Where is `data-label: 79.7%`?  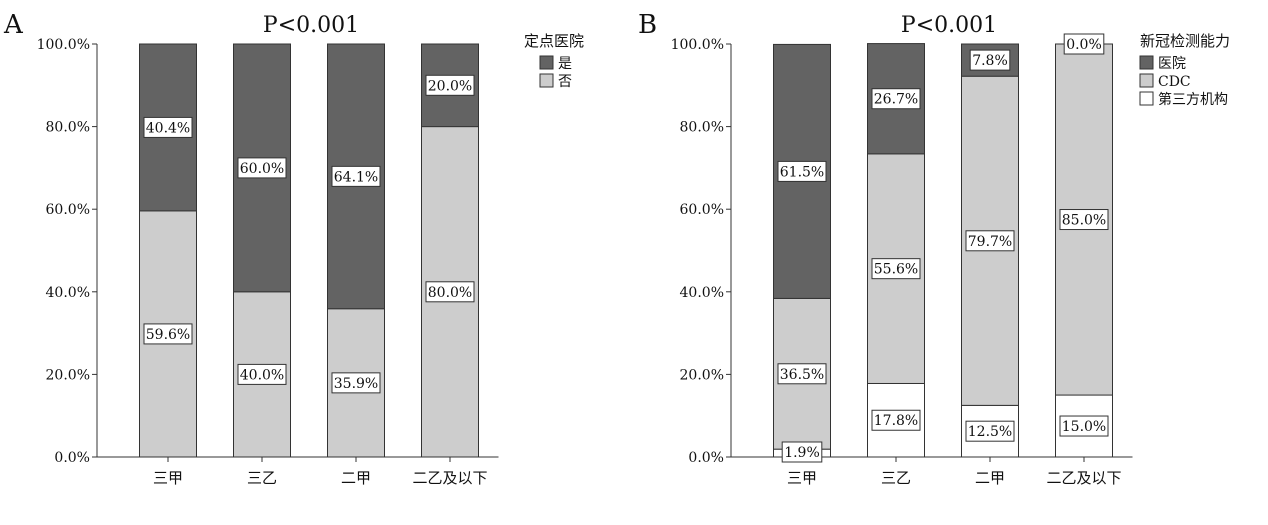 data-label: 79.7% is located at coordinates (990, 242).